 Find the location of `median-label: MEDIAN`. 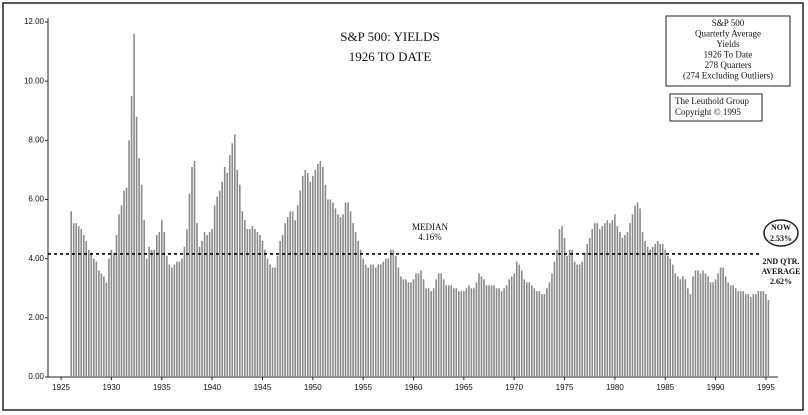

median-label: MEDIAN is located at coordinates (430, 227).